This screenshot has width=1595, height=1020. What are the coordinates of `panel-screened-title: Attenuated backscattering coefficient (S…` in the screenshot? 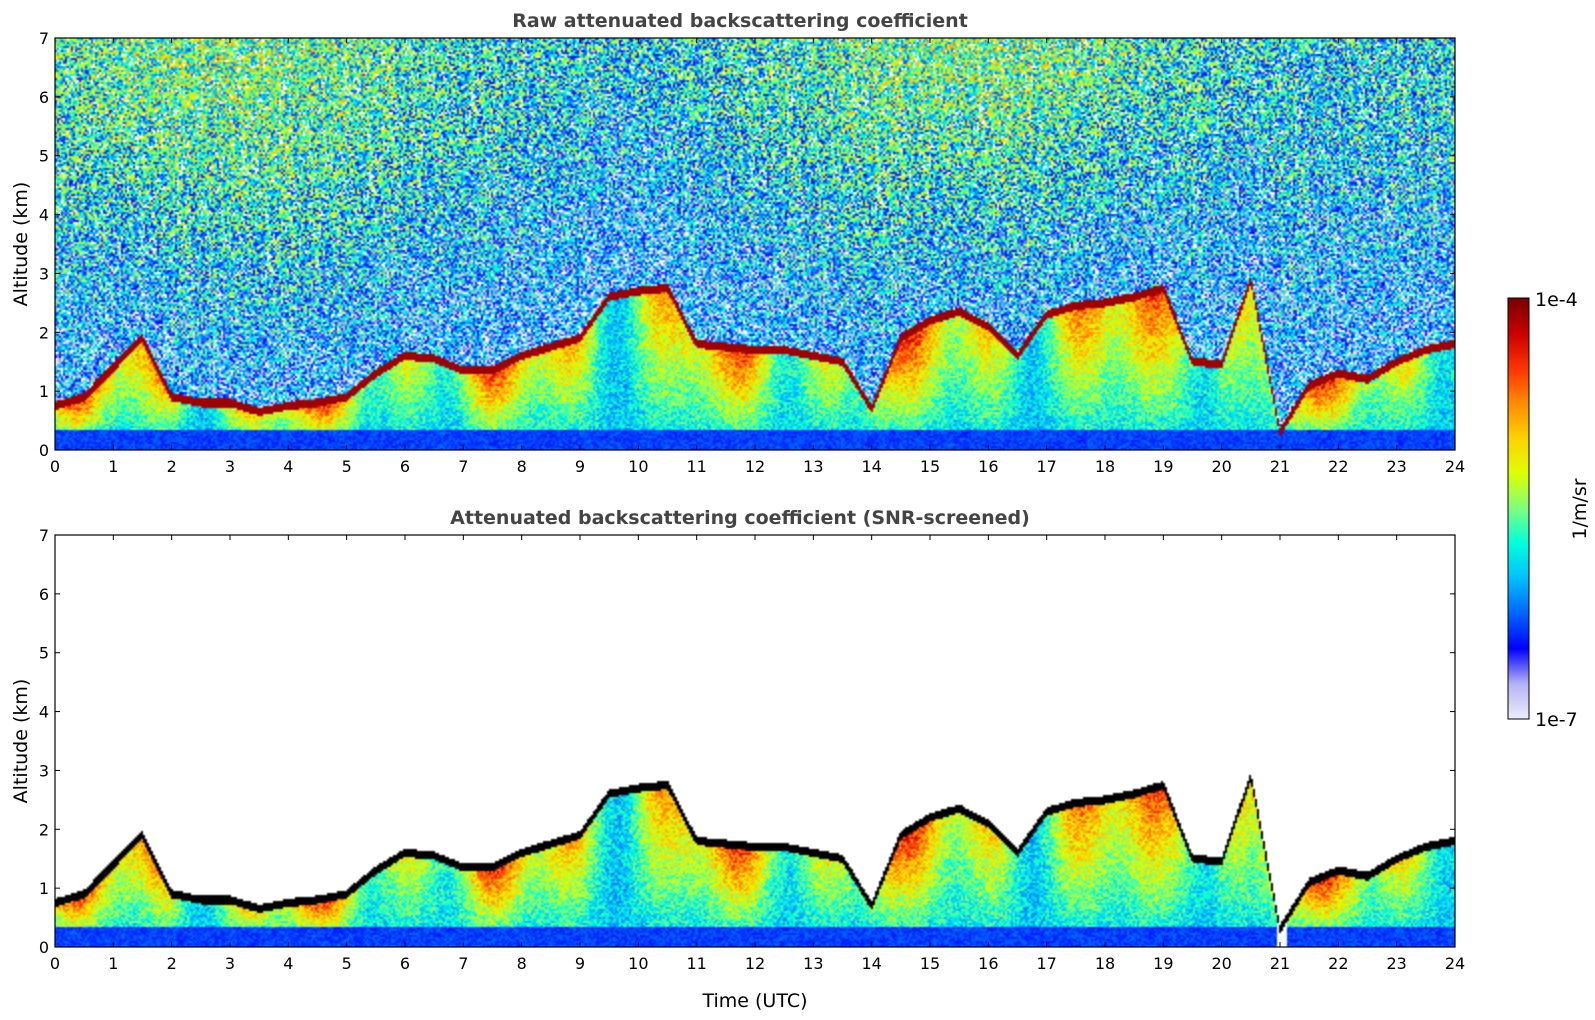 It's located at (740, 518).